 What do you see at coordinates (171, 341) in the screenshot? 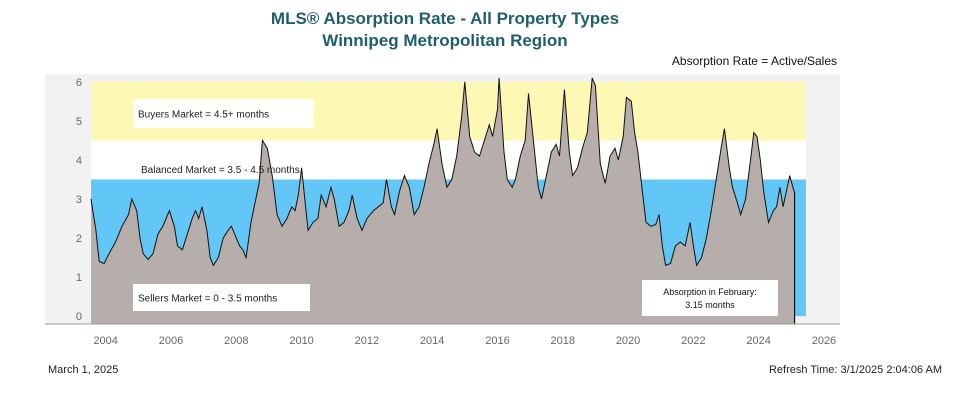
I see `x-tick-label: 2006` at bounding box center [171, 341].